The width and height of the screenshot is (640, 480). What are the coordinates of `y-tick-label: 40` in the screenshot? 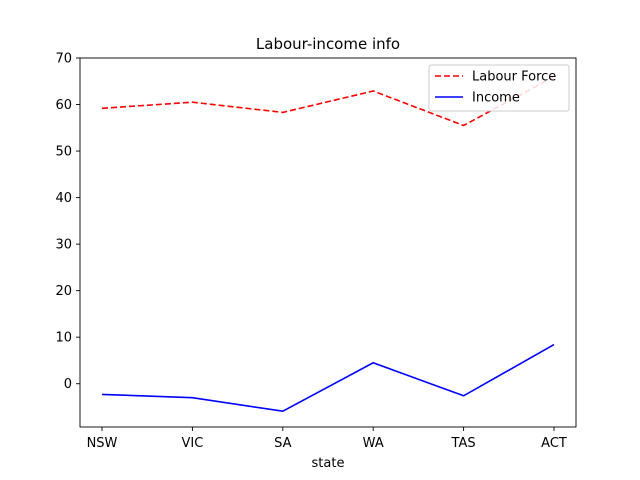 It's located at (63, 198).